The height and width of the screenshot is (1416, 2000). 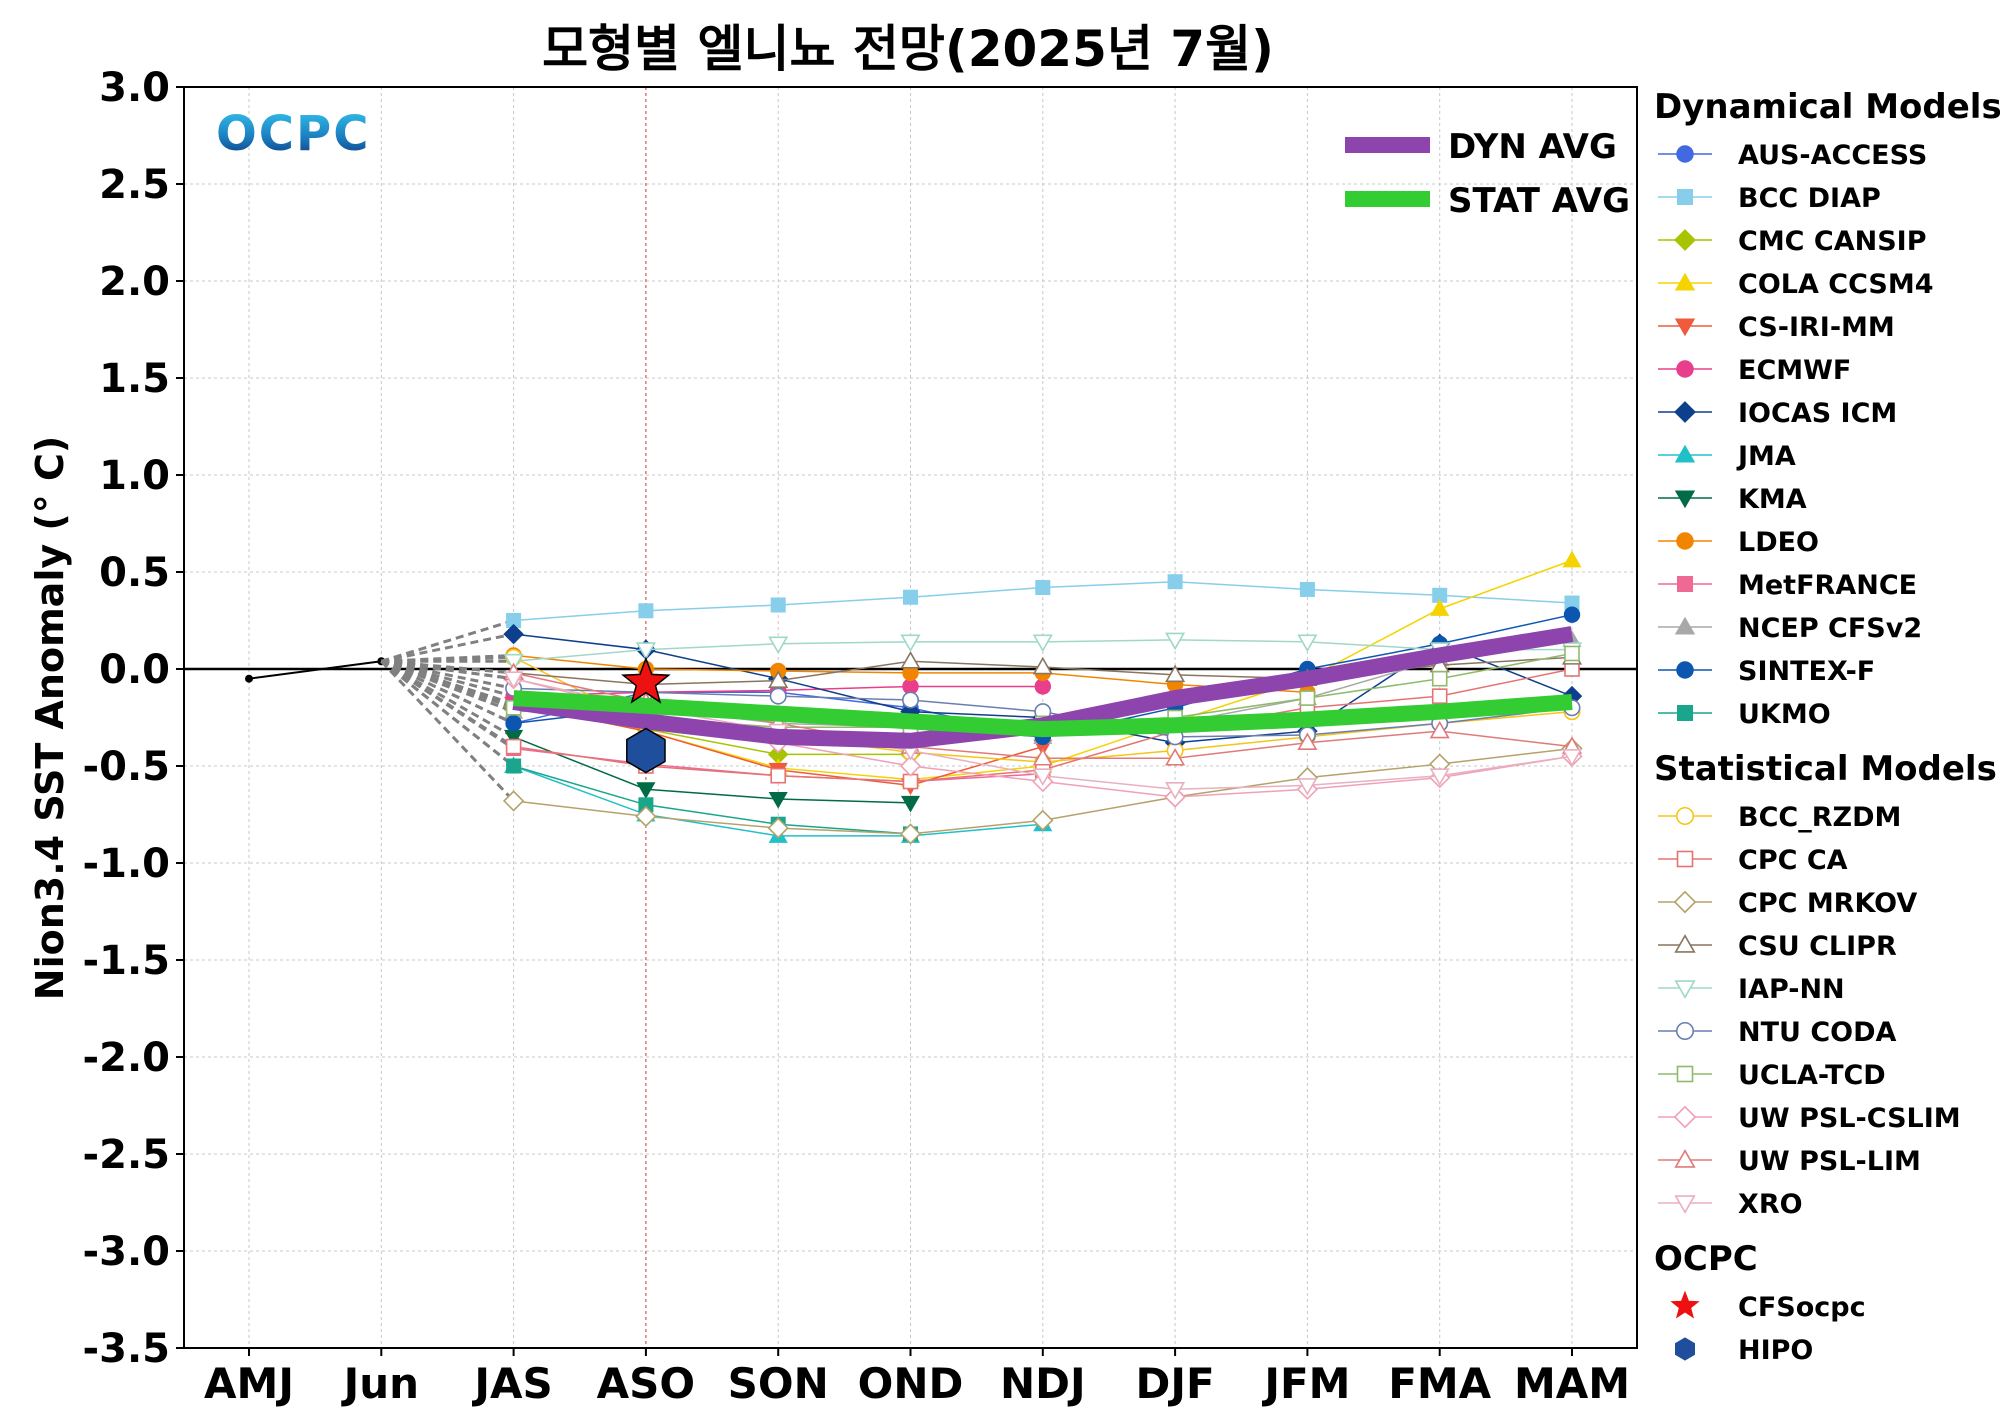 What do you see at coordinates (1685, 584) in the screenshot?
I see `legend-marker-metfrance` at bounding box center [1685, 584].